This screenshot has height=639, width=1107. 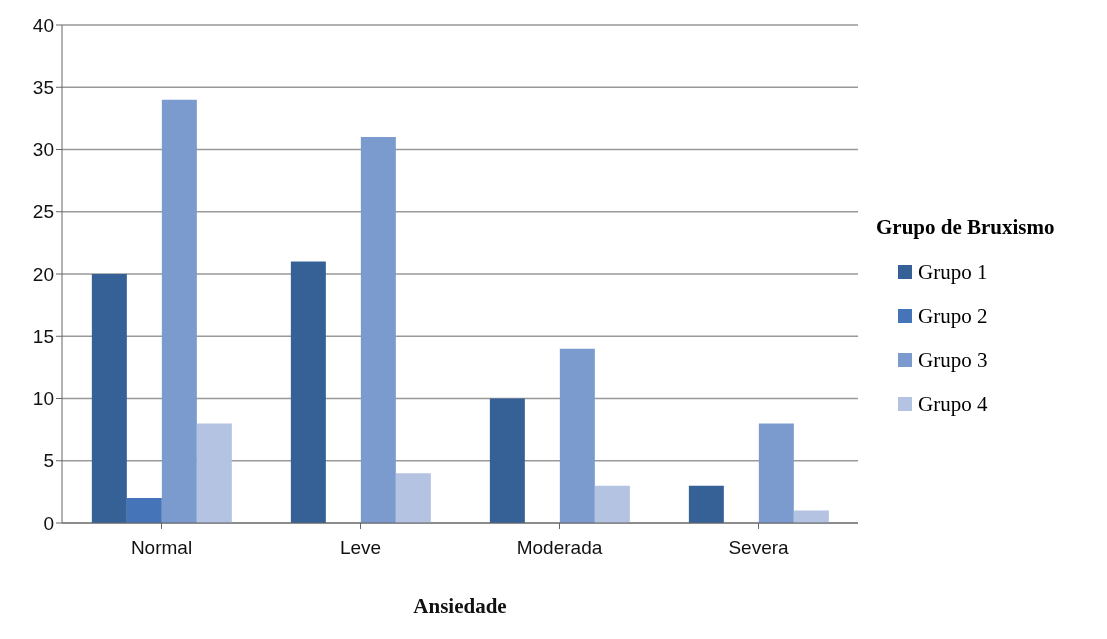 What do you see at coordinates (43, 399) in the screenshot?
I see `y-tick-label: 10` at bounding box center [43, 399].